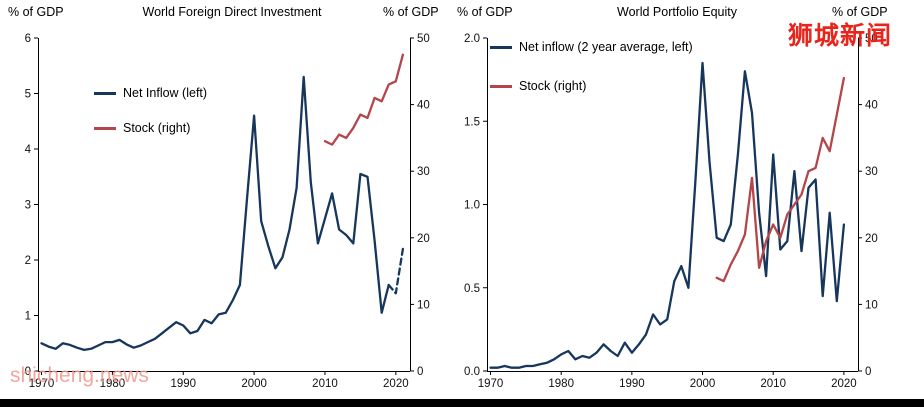 The width and height of the screenshot is (924, 407). I want to click on svg-text: 1.0, so click(472, 206).